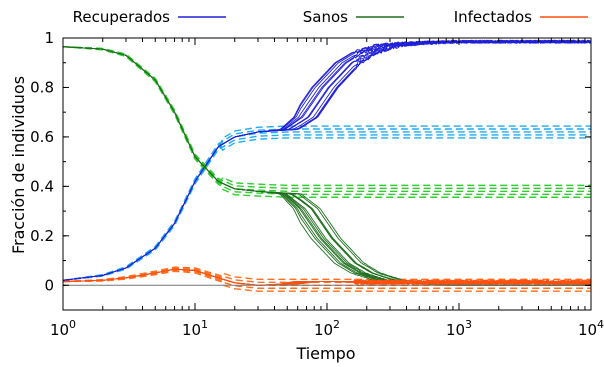 This screenshot has width=604, height=367. I want to click on legend-label-susceptible: Sanos, so click(325, 17).